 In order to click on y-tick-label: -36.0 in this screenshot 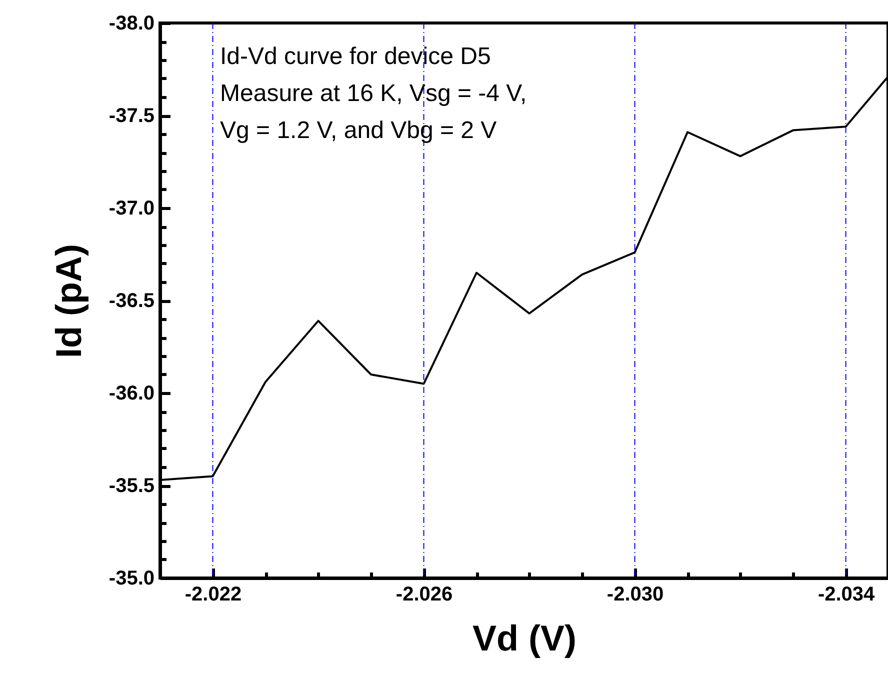, I will do `click(131, 393)`.